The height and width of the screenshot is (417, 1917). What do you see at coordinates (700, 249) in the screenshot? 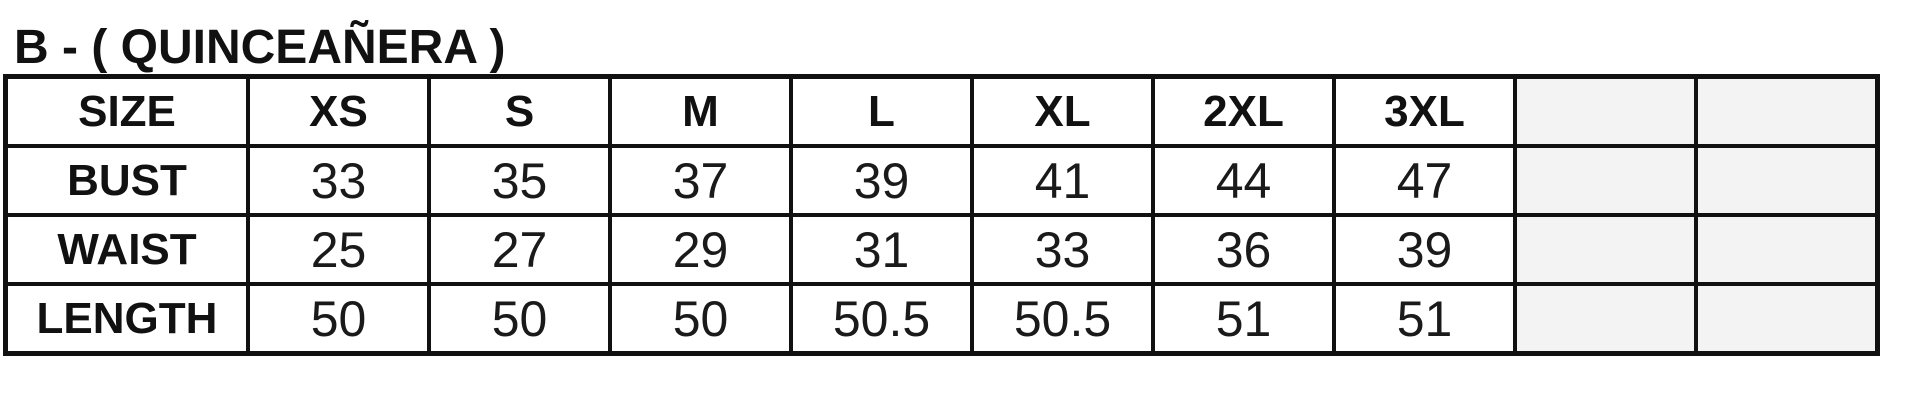
I see `measurement-cell: 29` at bounding box center [700, 249].